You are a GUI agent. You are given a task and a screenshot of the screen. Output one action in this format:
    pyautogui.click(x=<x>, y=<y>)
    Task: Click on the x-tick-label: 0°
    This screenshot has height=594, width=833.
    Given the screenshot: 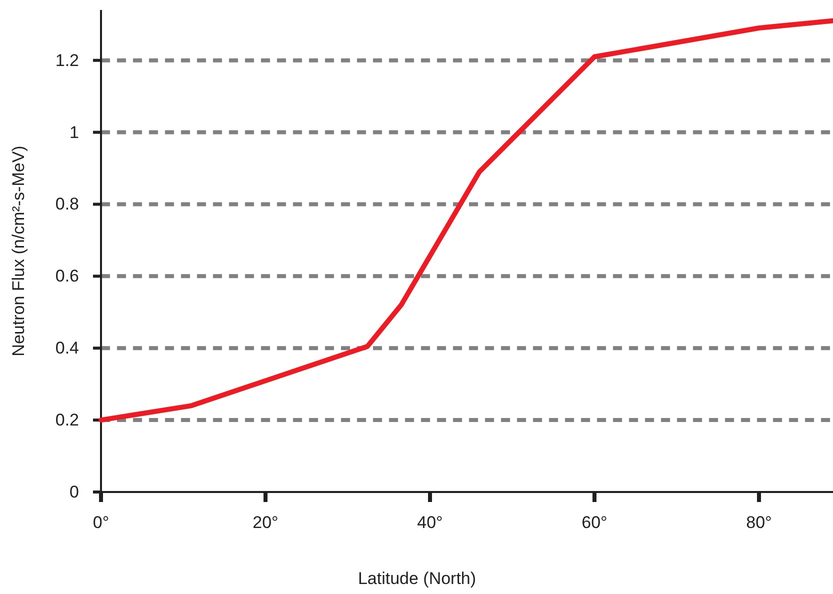 What is the action you would take?
    pyautogui.click(x=101, y=522)
    